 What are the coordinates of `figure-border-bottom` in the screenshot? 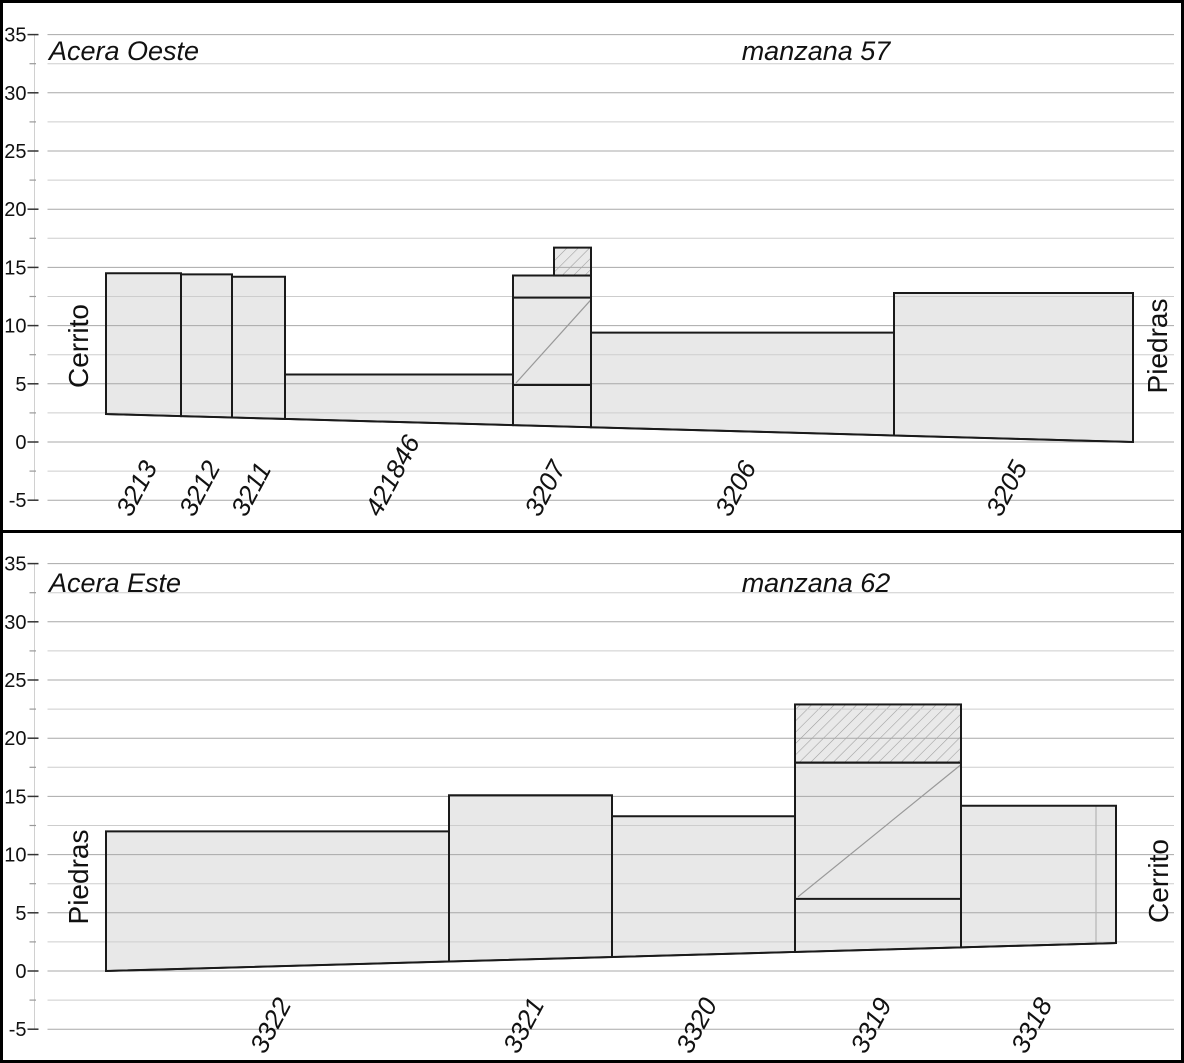 It's located at (592, 1061).